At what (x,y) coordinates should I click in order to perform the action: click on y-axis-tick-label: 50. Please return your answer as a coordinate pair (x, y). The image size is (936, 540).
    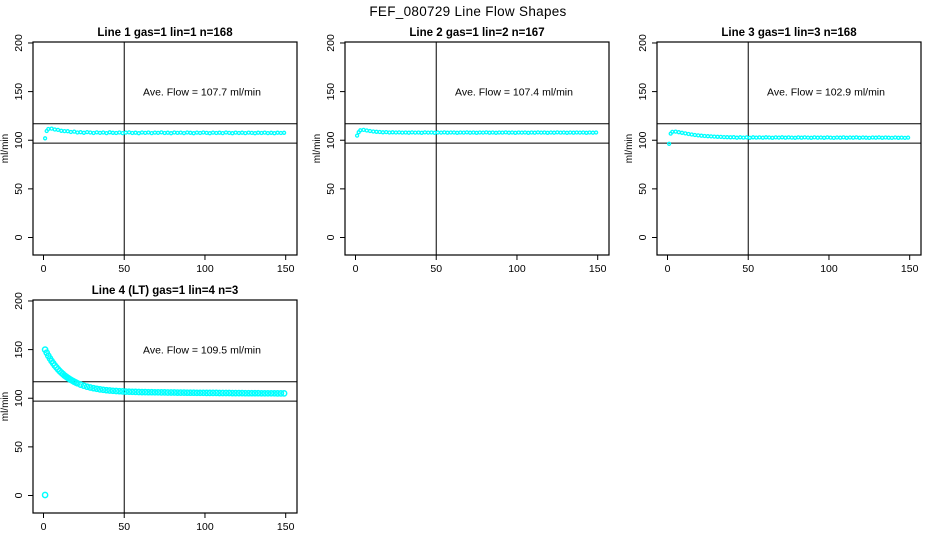
    Looking at the image, I should click on (331, 189).